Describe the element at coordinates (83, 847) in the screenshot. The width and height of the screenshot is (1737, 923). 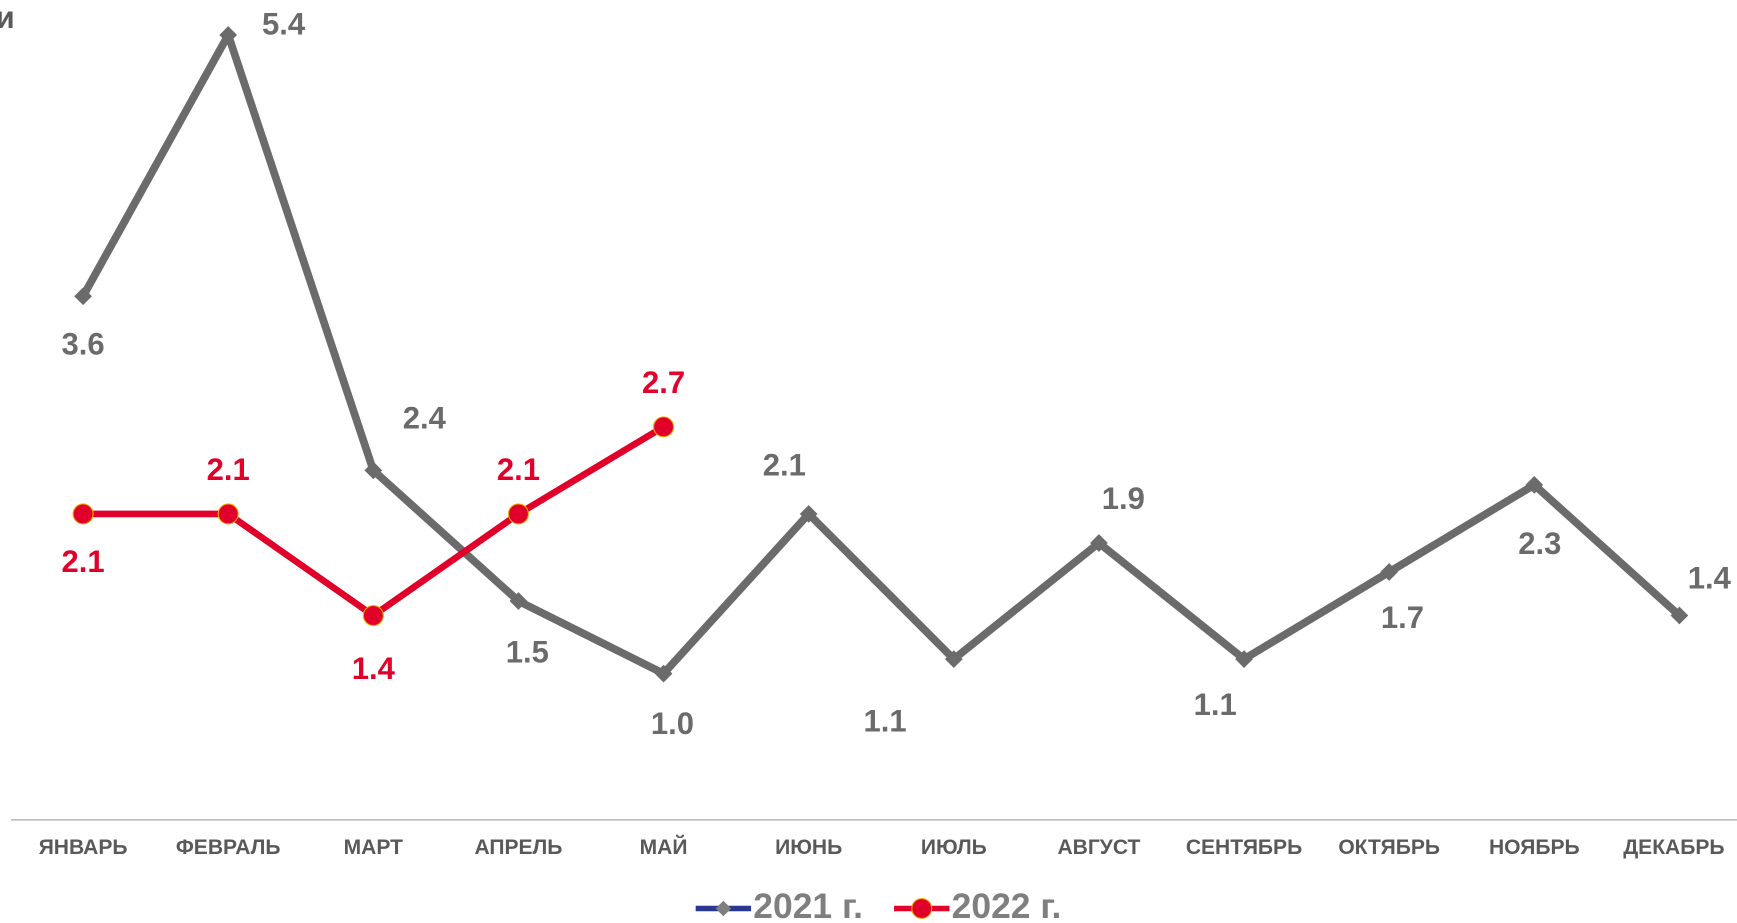
I see `x-tick-label: ЯНВАРЬ` at that location.